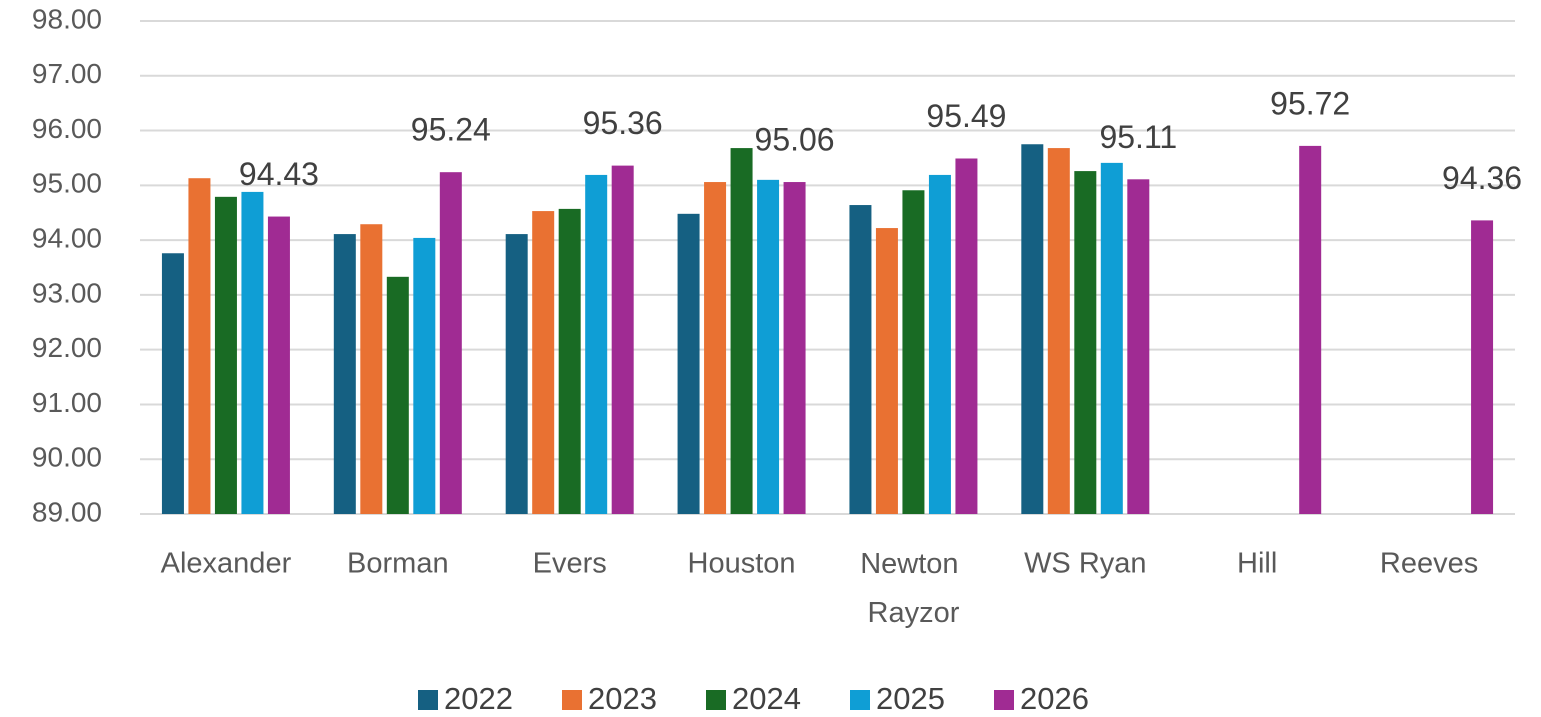 The width and height of the screenshot is (1541, 717). Describe the element at coordinates (910, 698) in the screenshot. I see `legend-label: 2025` at that location.